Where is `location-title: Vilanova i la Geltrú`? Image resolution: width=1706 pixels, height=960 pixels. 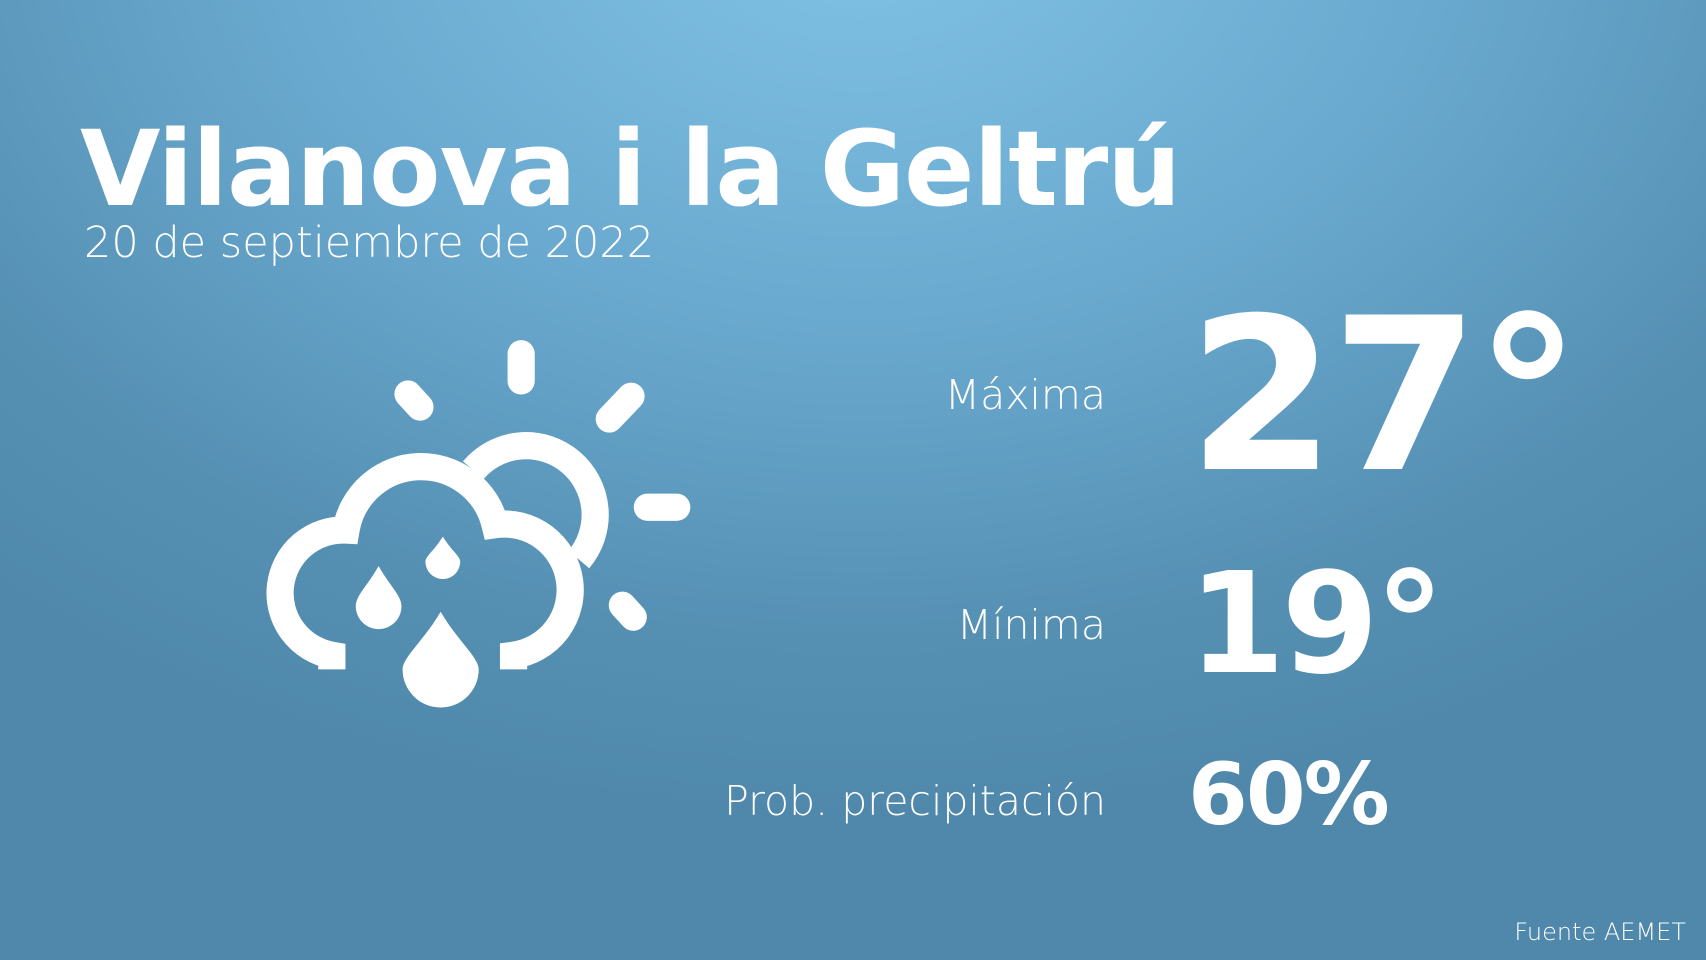
location-title: Vilanova i la Geltrú is located at coordinates (630, 169).